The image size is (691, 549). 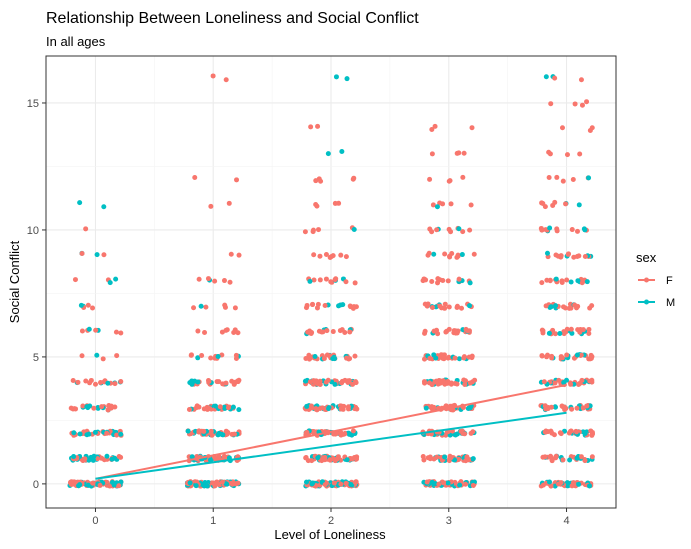 I want to click on x-axis-label: Level of Loneliness, so click(x=330, y=534).